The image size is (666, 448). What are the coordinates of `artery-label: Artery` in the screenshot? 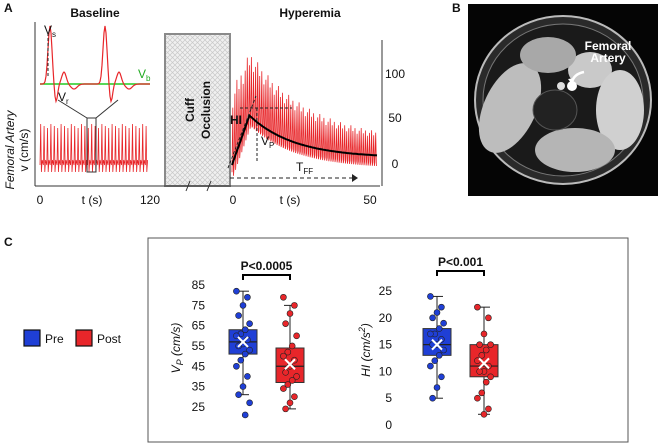 It's located at (608, 58).